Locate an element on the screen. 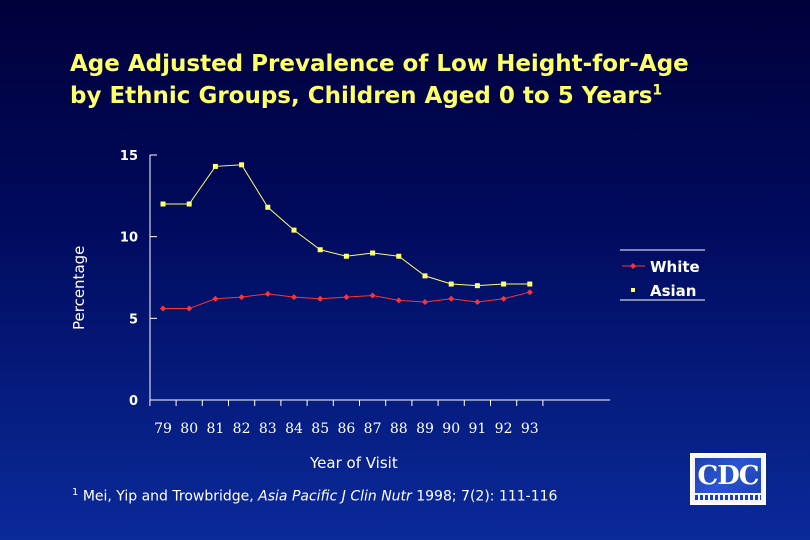 Image resolution: width=810 pixels, height=540 pixels. title-superscript: 1 is located at coordinates (657, 90).